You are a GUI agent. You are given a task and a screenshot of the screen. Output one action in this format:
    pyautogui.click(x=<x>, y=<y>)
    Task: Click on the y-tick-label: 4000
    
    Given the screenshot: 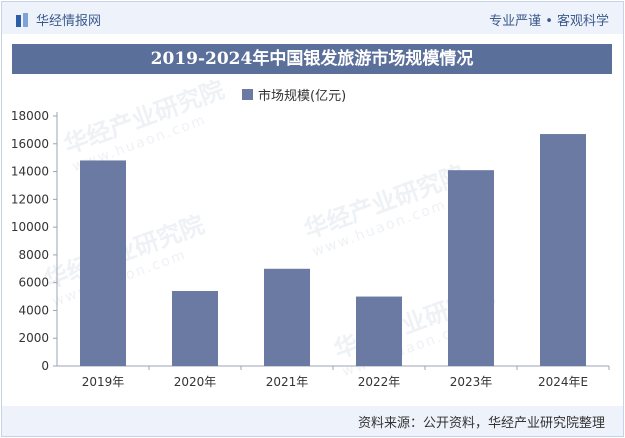 What is the action you would take?
    pyautogui.click(x=33, y=310)
    